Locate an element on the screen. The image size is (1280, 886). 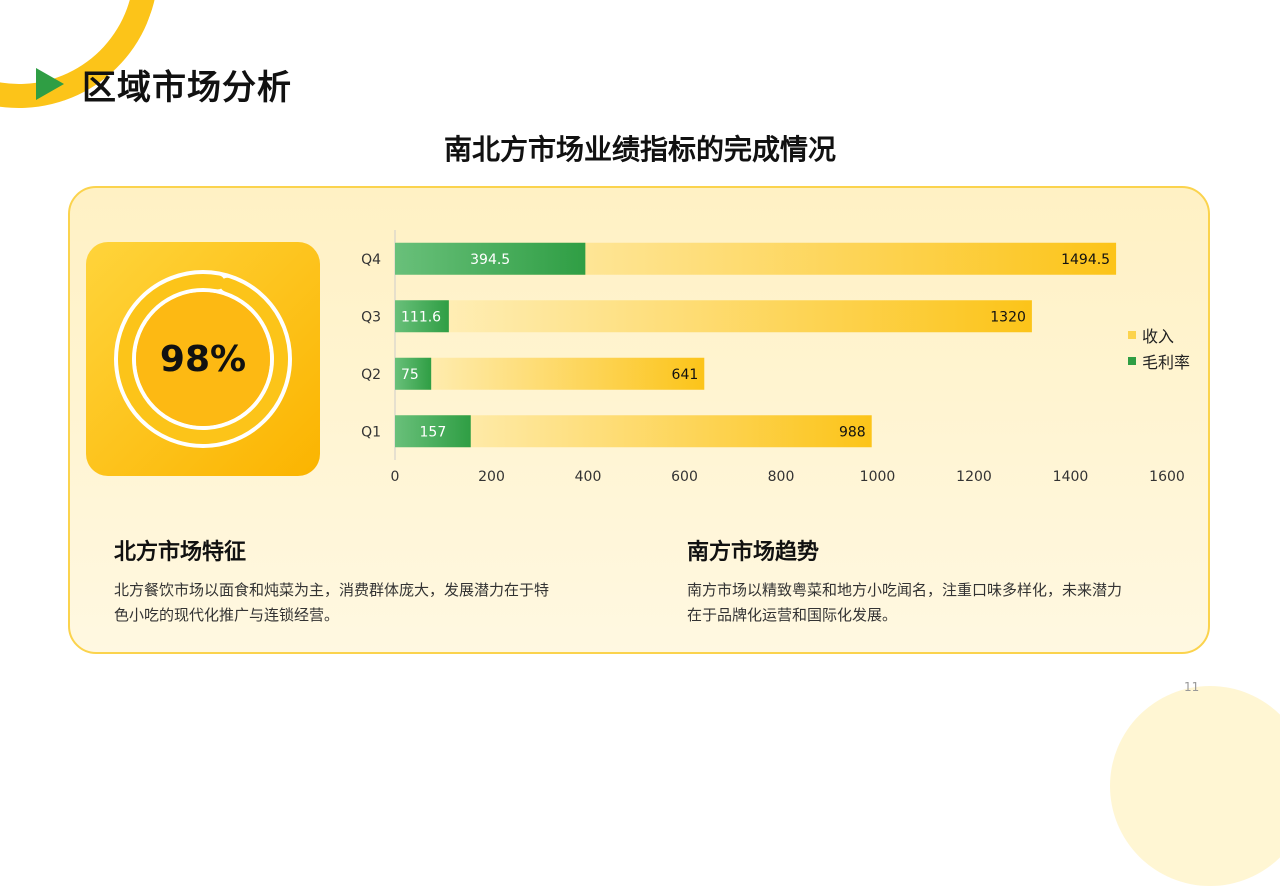
category-label: Q1 is located at coordinates (371, 432).